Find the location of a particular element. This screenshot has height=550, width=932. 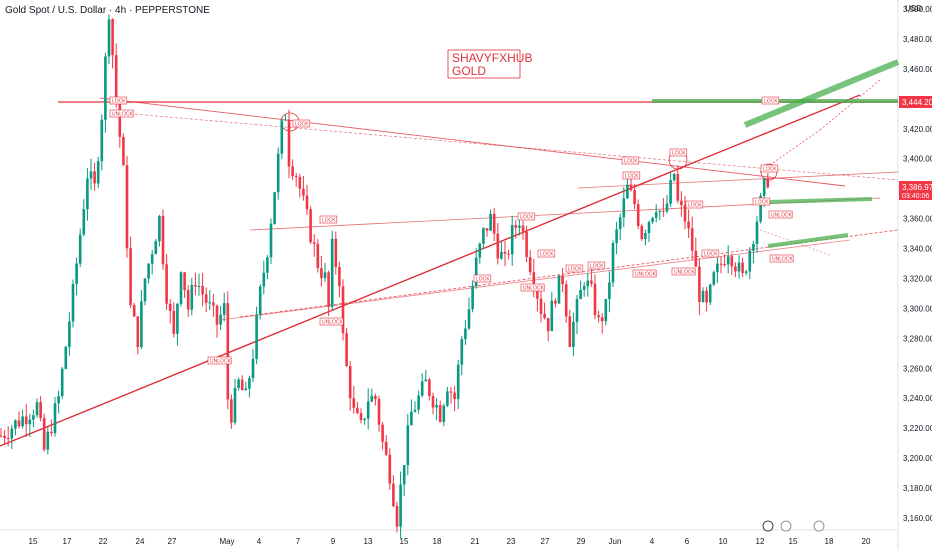

x-tick-label: 6 is located at coordinates (687, 541).